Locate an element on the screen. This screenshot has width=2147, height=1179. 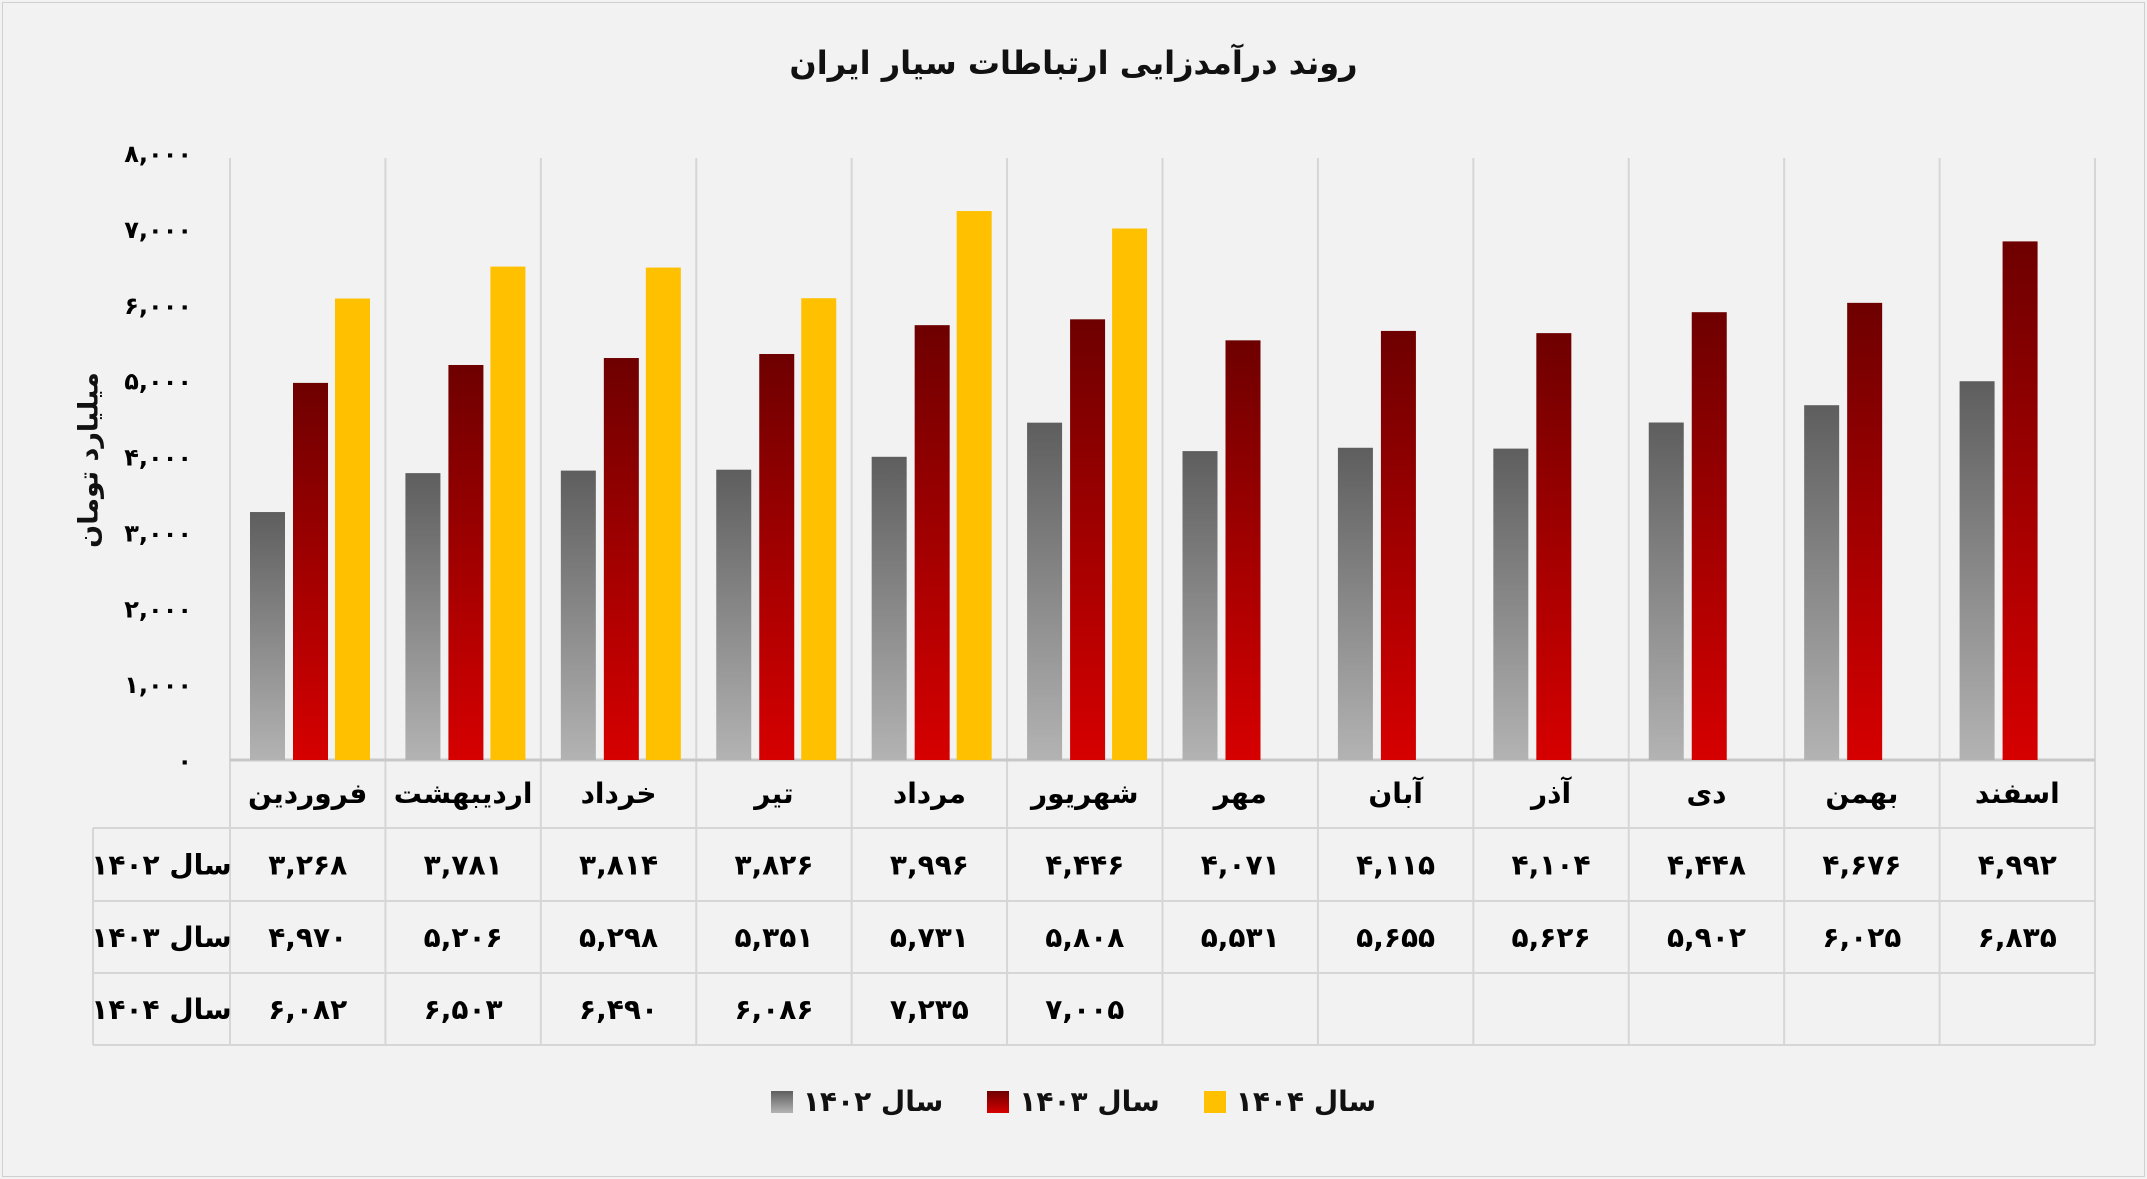
data-label: ۳,۷۸۱ is located at coordinates (463, 865).